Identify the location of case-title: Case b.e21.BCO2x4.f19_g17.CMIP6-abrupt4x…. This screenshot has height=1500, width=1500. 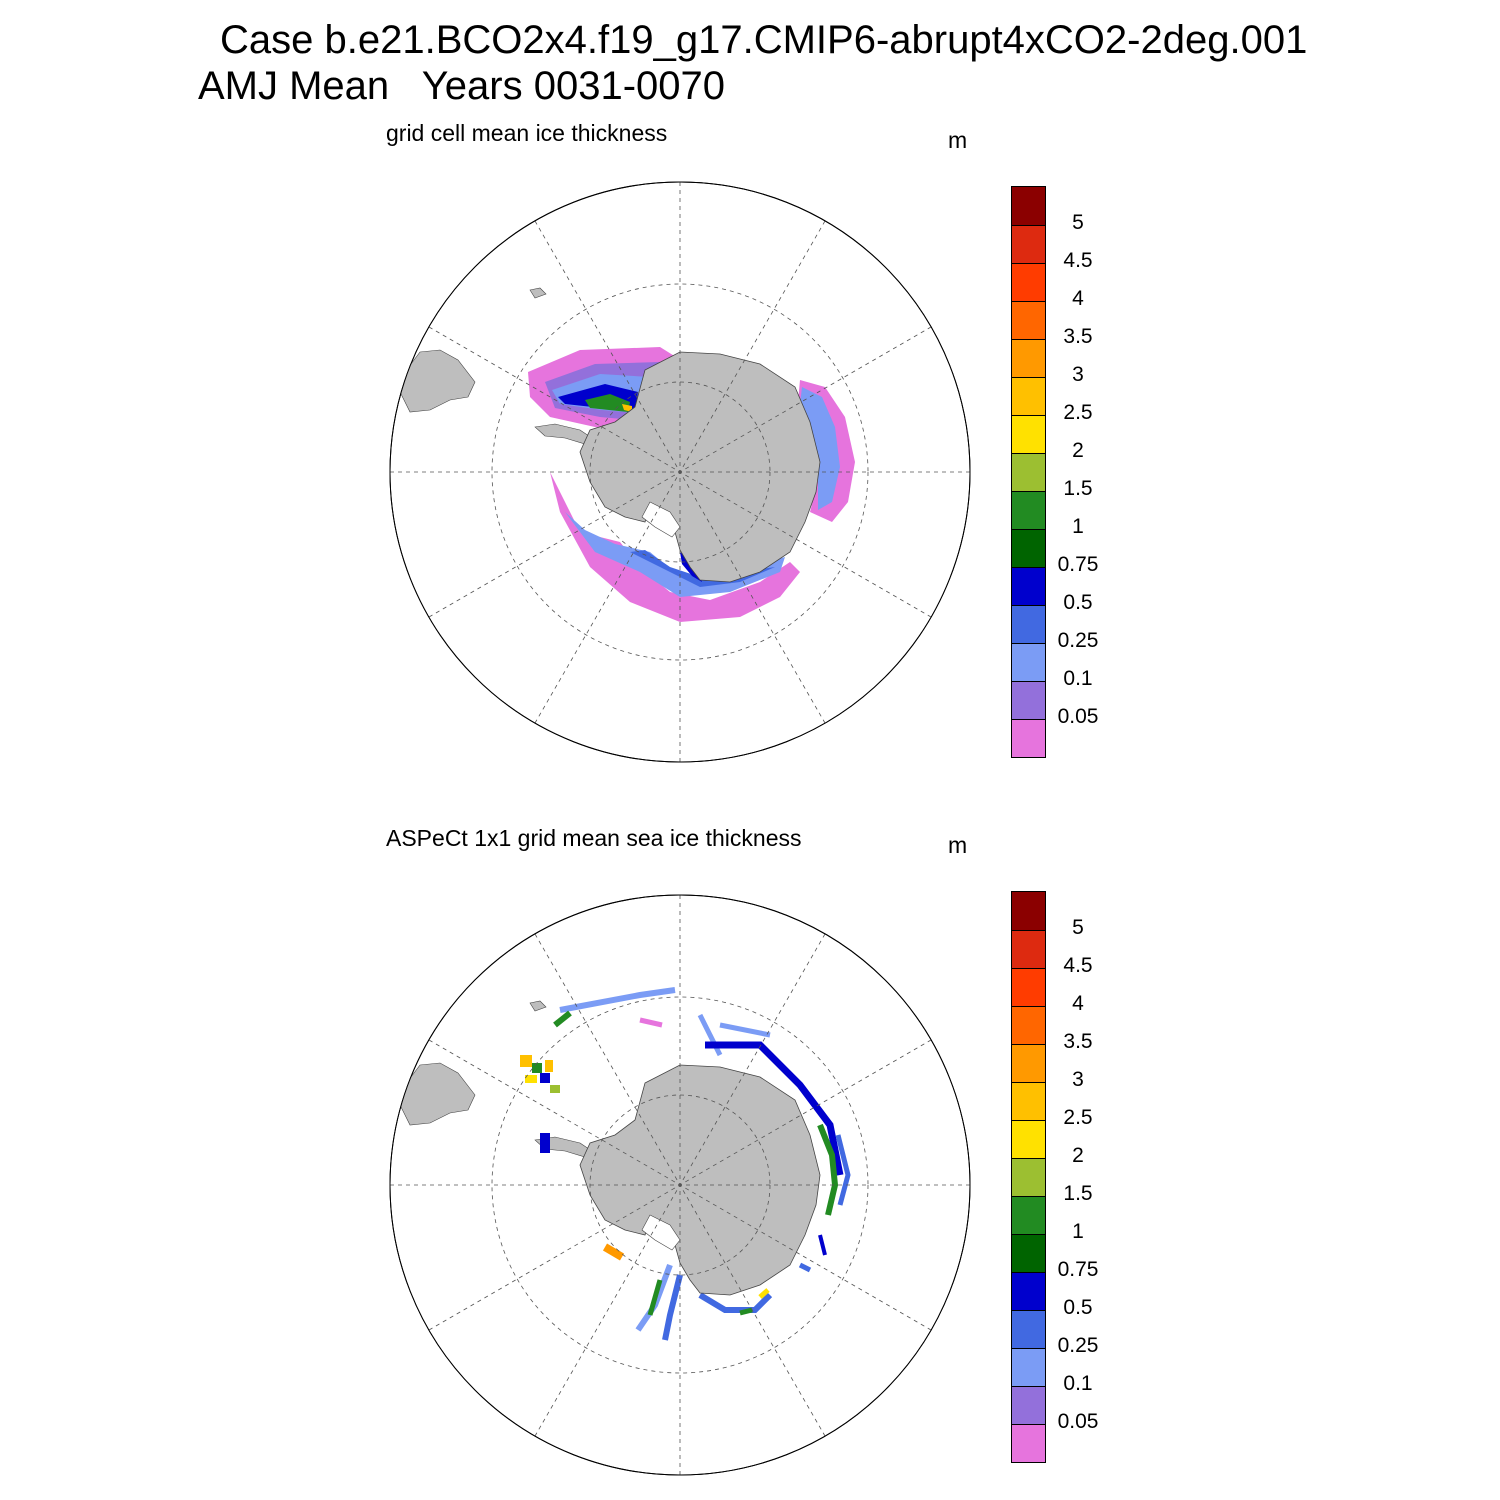
(764, 40).